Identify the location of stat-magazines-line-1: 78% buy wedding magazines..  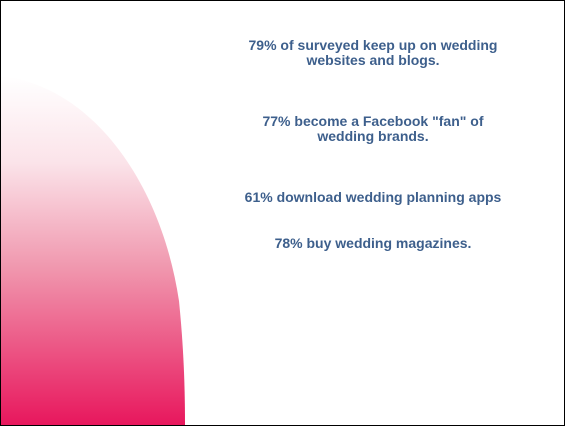
(373, 243).